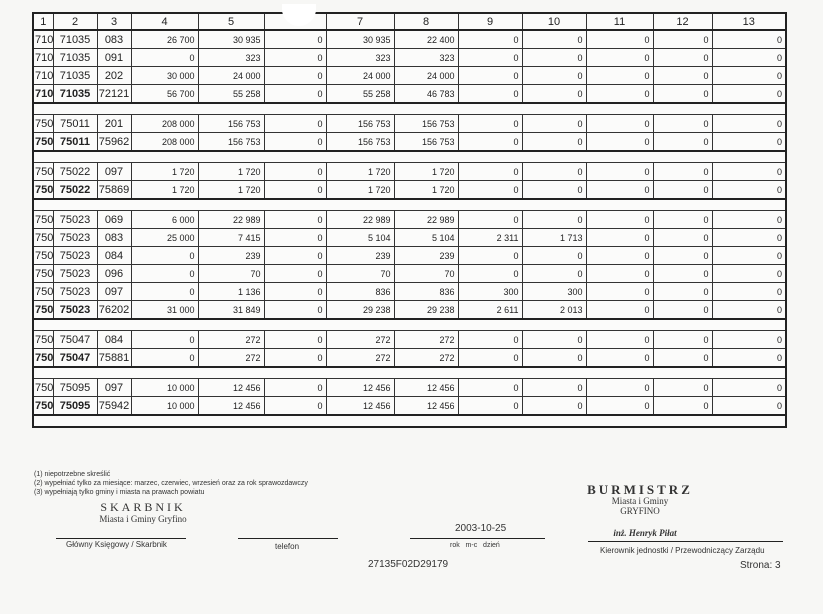  What do you see at coordinates (426, 310) in the screenshot?
I see `cell-col-8: 29 238` at bounding box center [426, 310].